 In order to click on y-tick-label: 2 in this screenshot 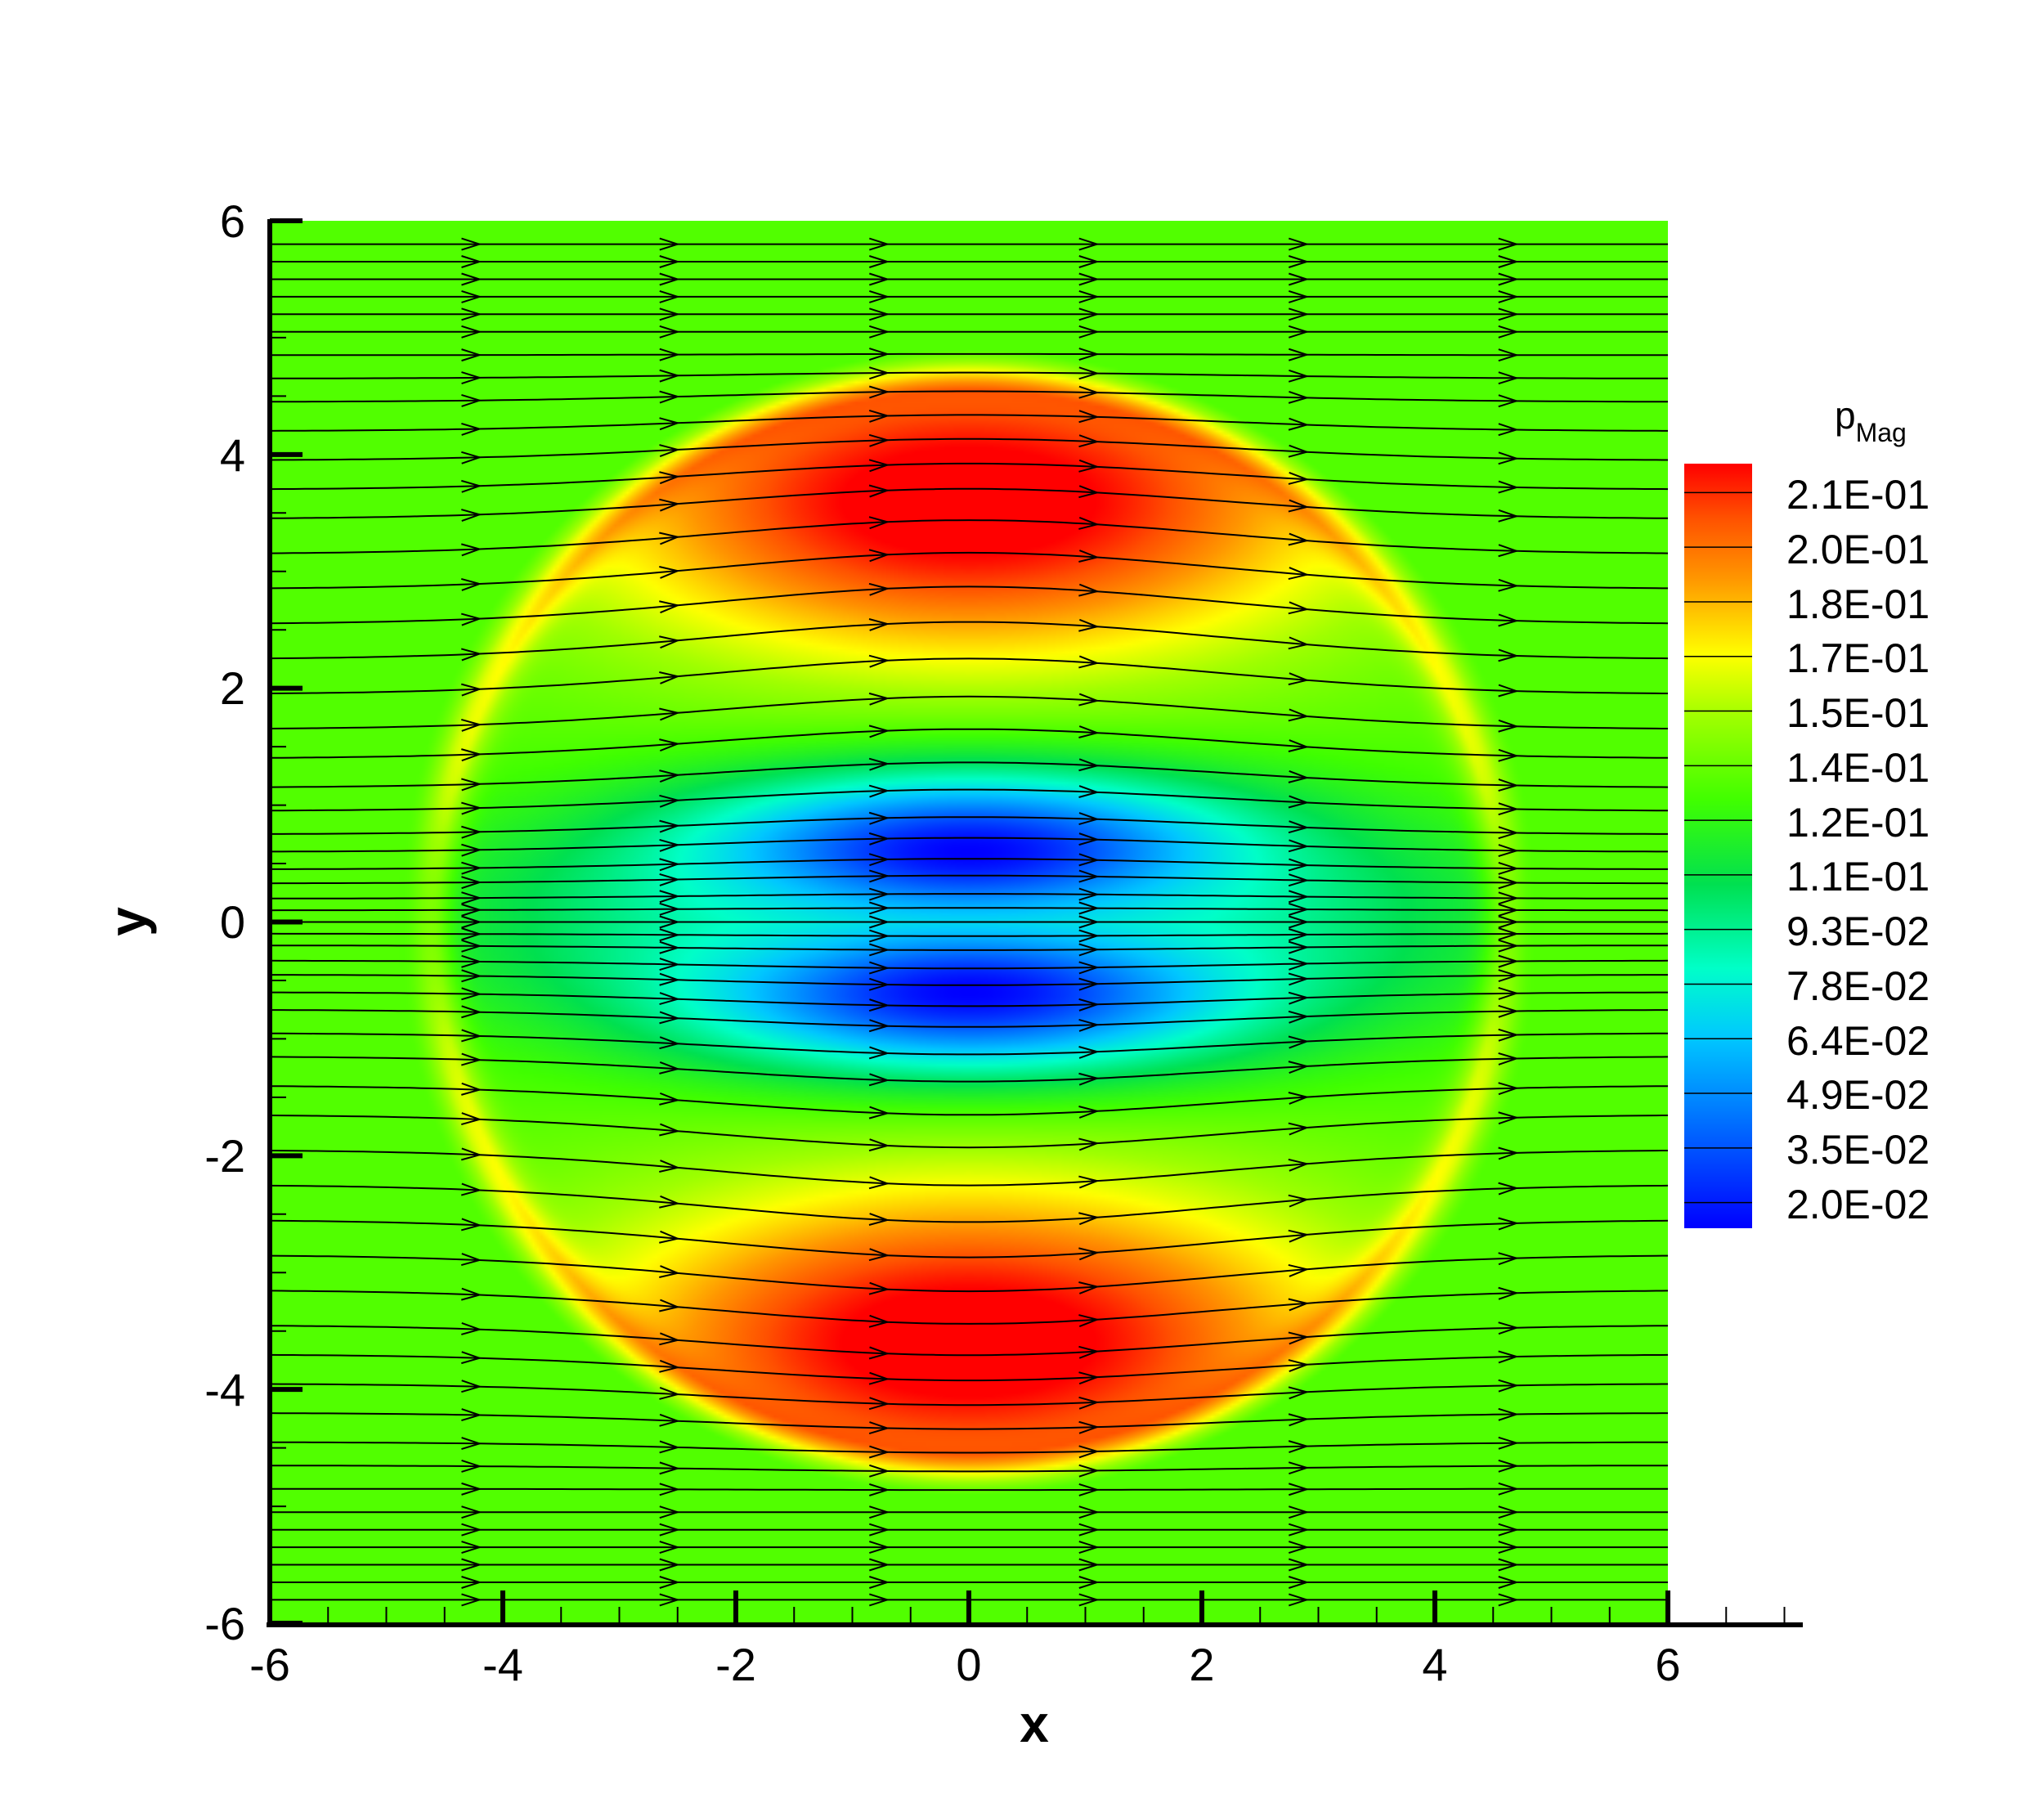, I will do `click(233, 688)`.